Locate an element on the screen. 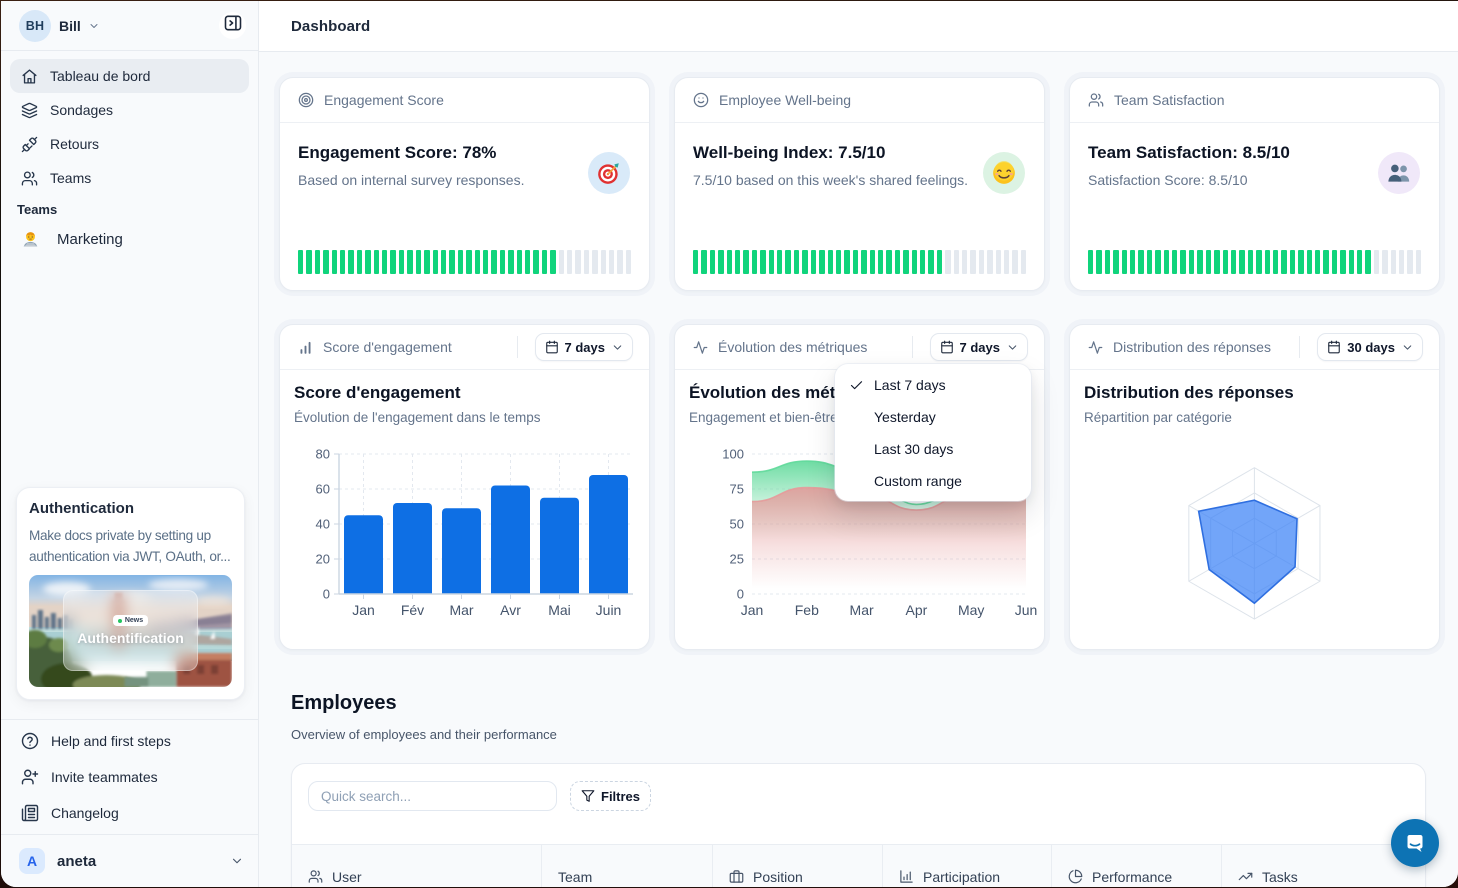 This screenshot has height=888, width=1458. menu-item-last-7-days: Last 7 days is located at coordinates (933, 385).